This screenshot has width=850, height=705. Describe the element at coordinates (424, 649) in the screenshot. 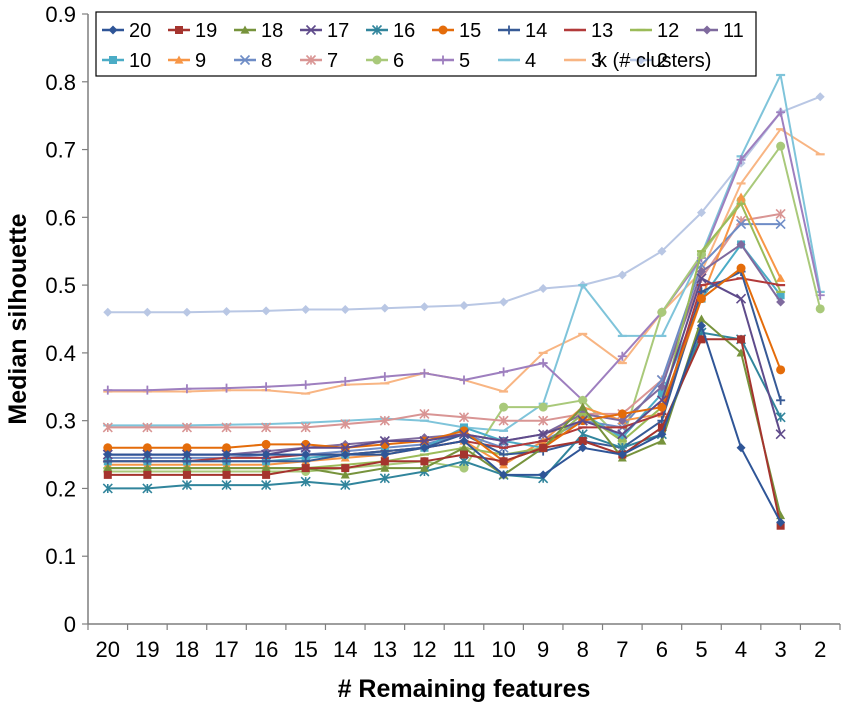

I see `x-tick-label: 12` at that location.